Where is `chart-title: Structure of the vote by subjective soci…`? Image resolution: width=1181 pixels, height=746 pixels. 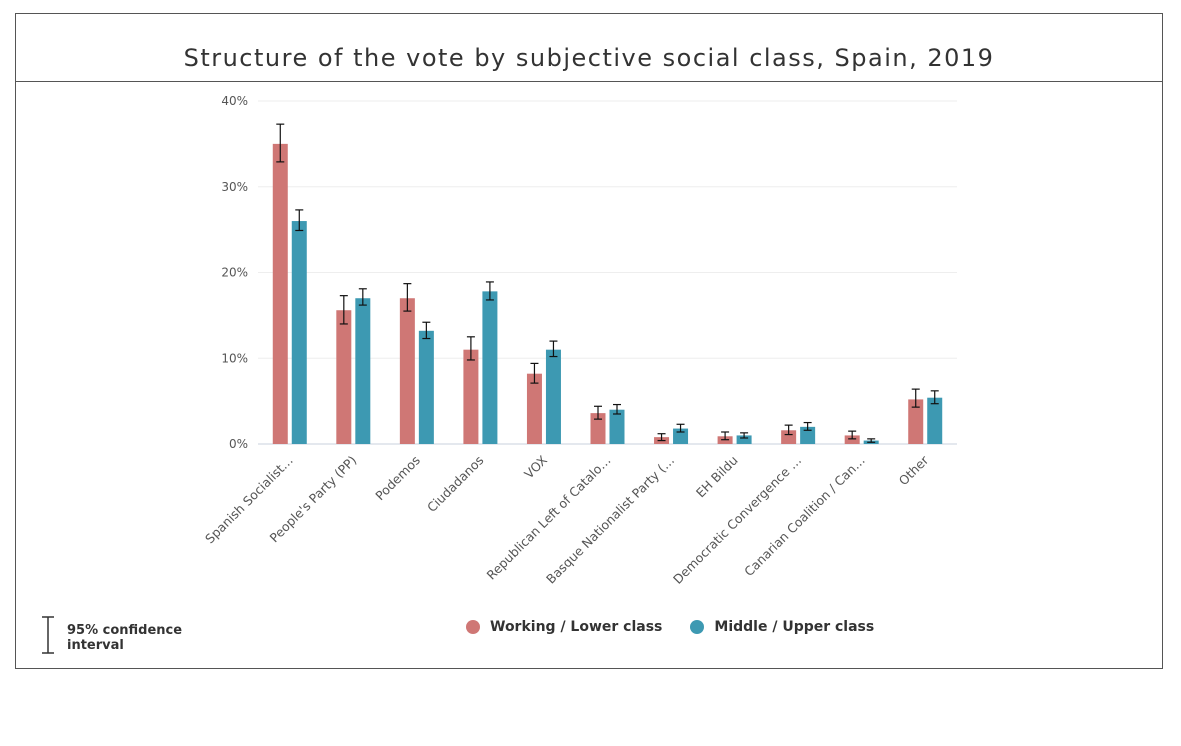
chart-title: Structure of the vote by subjective soci… is located at coordinates (589, 58).